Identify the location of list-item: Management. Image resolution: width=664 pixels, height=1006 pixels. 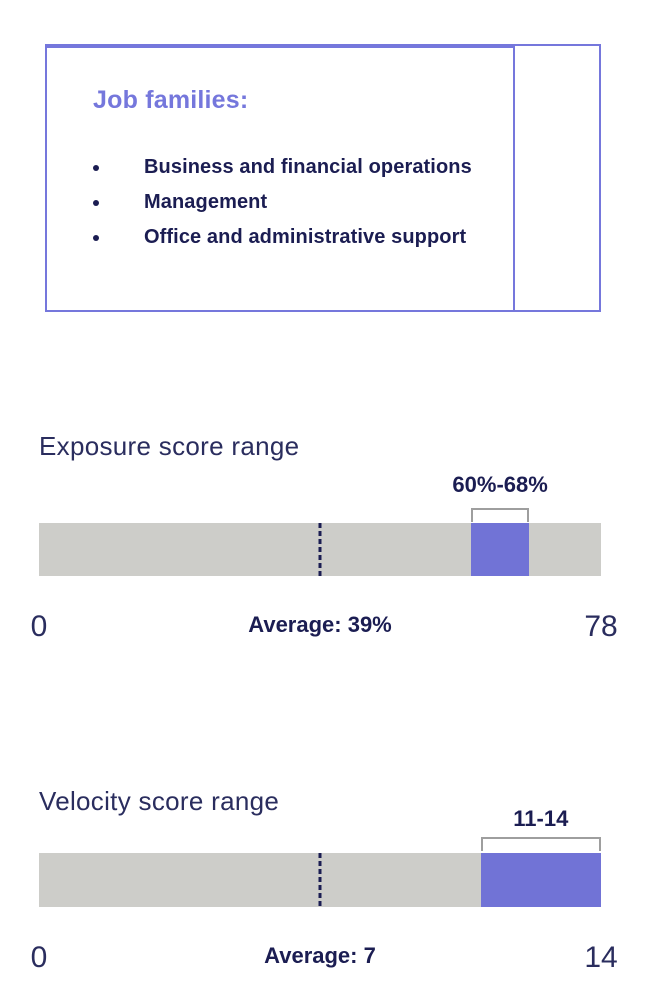
(282, 202).